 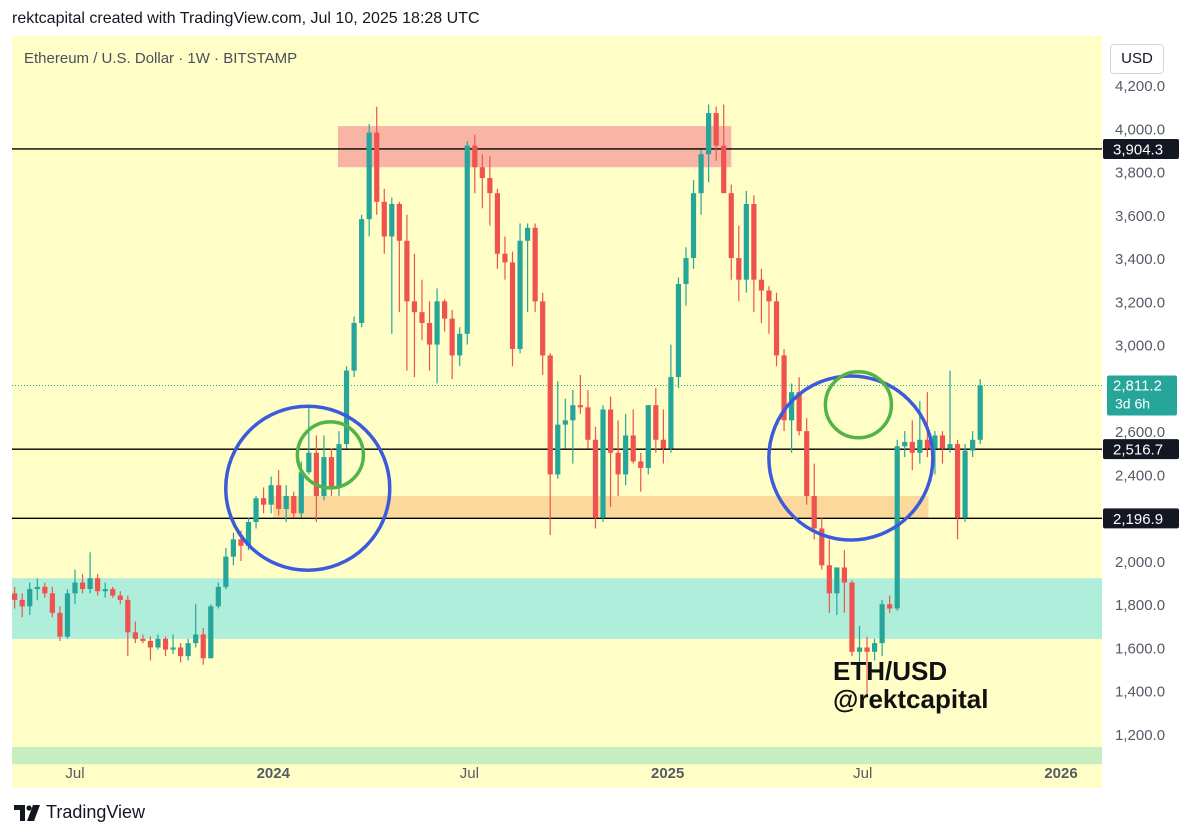 What do you see at coordinates (96, 812) in the screenshot?
I see `tradingview-brand: TradingView` at bounding box center [96, 812].